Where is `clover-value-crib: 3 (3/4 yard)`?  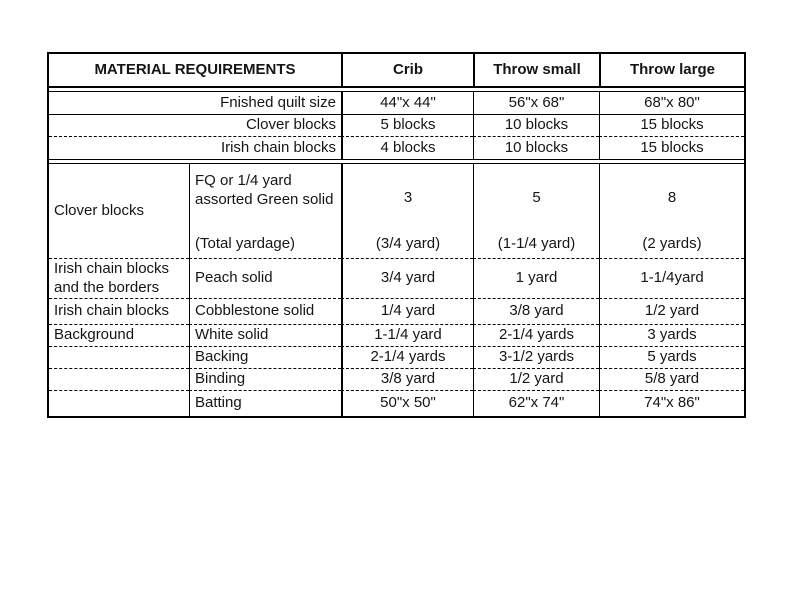 clover-value-crib: 3 (3/4 yard) is located at coordinates (407, 211).